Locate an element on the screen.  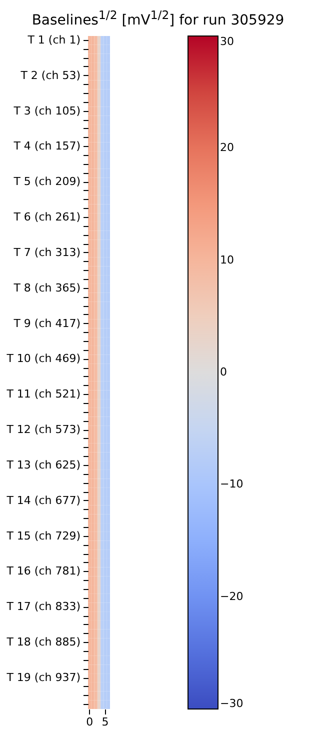
y-tick-label: T 3 (ch 105) is located at coordinates (46, 111).